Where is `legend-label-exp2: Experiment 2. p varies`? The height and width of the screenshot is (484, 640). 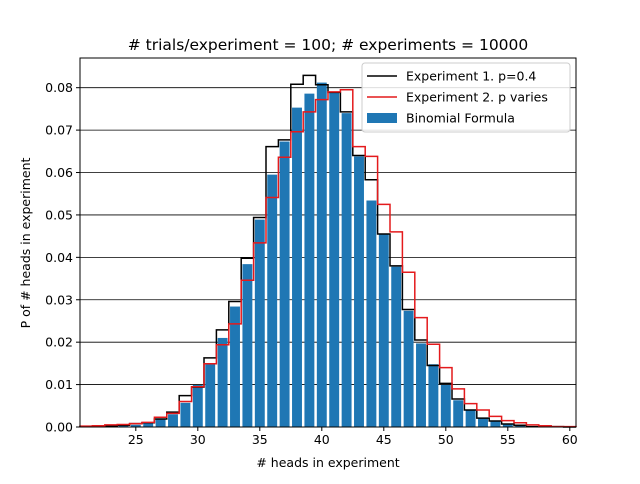
legend-label-exp2: Experiment 2. p varies is located at coordinates (477, 97).